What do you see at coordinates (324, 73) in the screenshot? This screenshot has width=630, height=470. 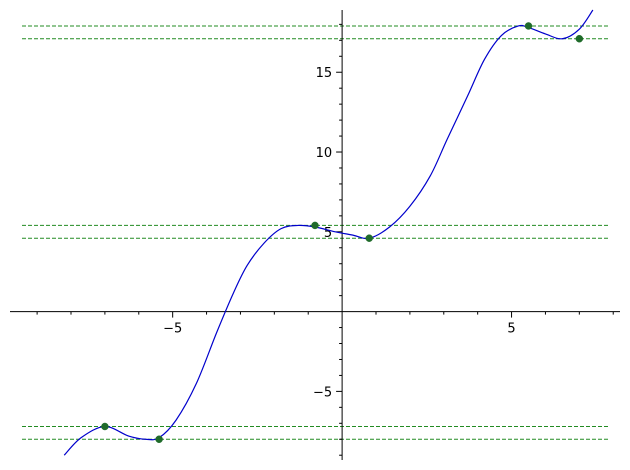 I see `y-tick-label: 15` at bounding box center [324, 73].